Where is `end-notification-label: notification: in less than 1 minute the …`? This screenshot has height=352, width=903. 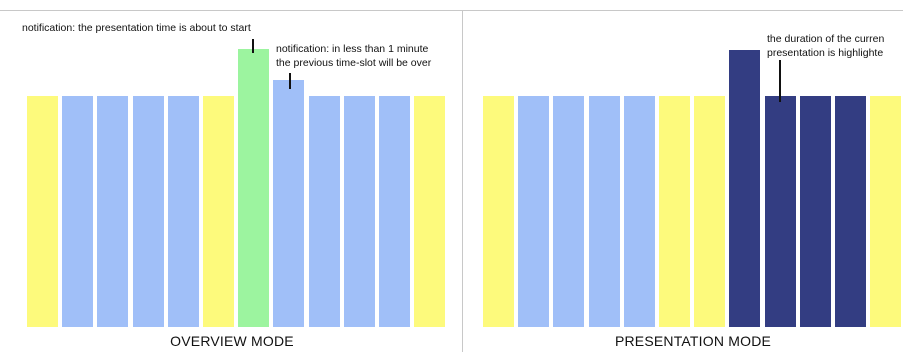
end-notification-label: notification: in less than 1 minute the … is located at coordinates (354, 56).